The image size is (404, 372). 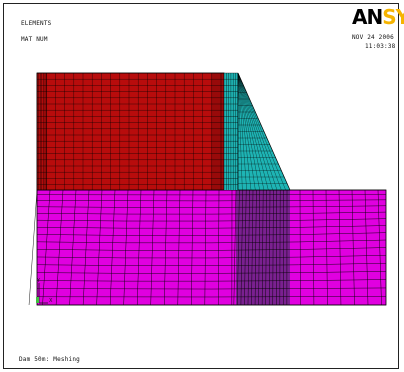 I want to click on date-label: NOV 24 2006, so click(x=373, y=37).